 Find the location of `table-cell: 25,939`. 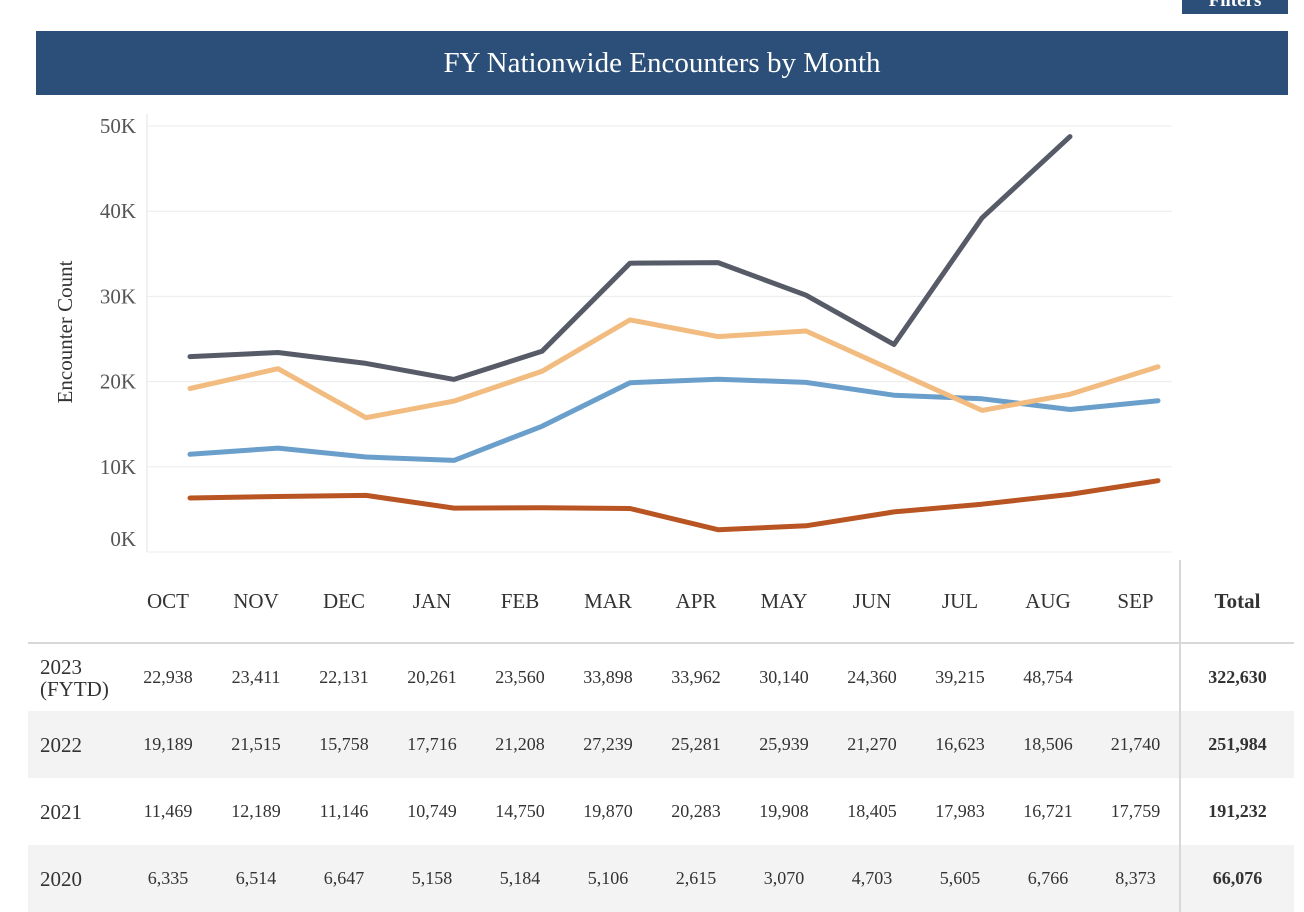

table-cell: 25,939 is located at coordinates (784, 744).